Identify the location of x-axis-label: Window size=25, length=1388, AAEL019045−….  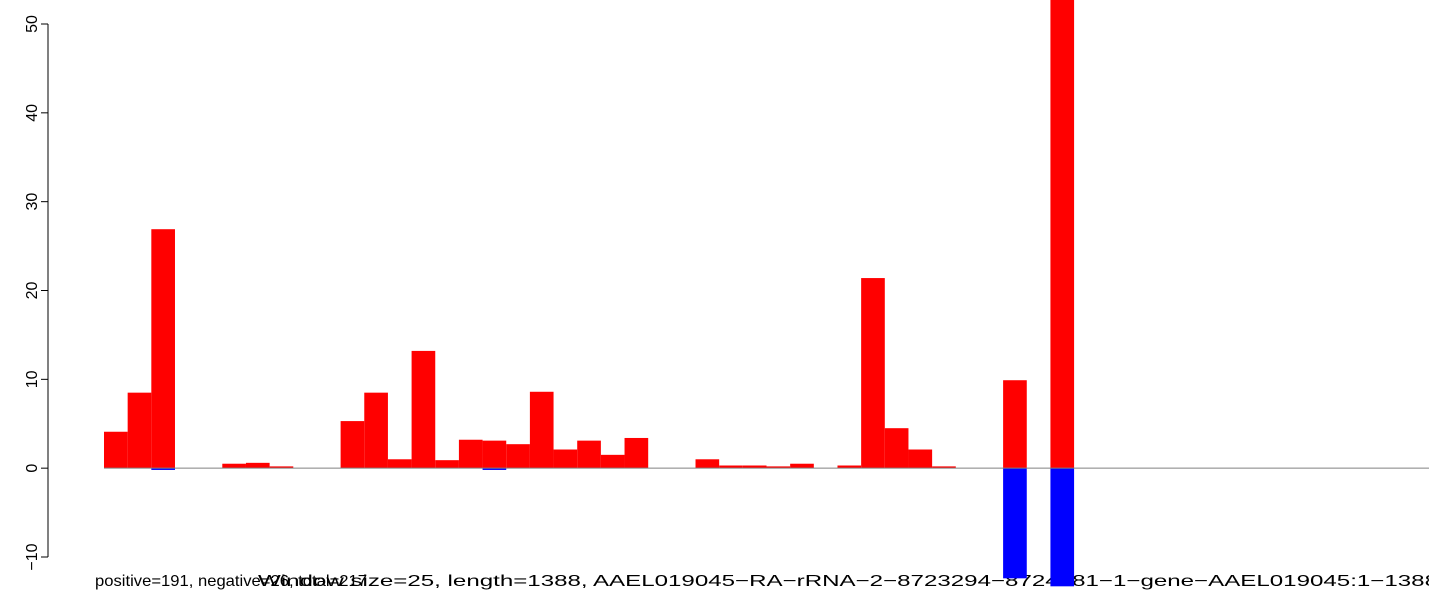
(843, 581).